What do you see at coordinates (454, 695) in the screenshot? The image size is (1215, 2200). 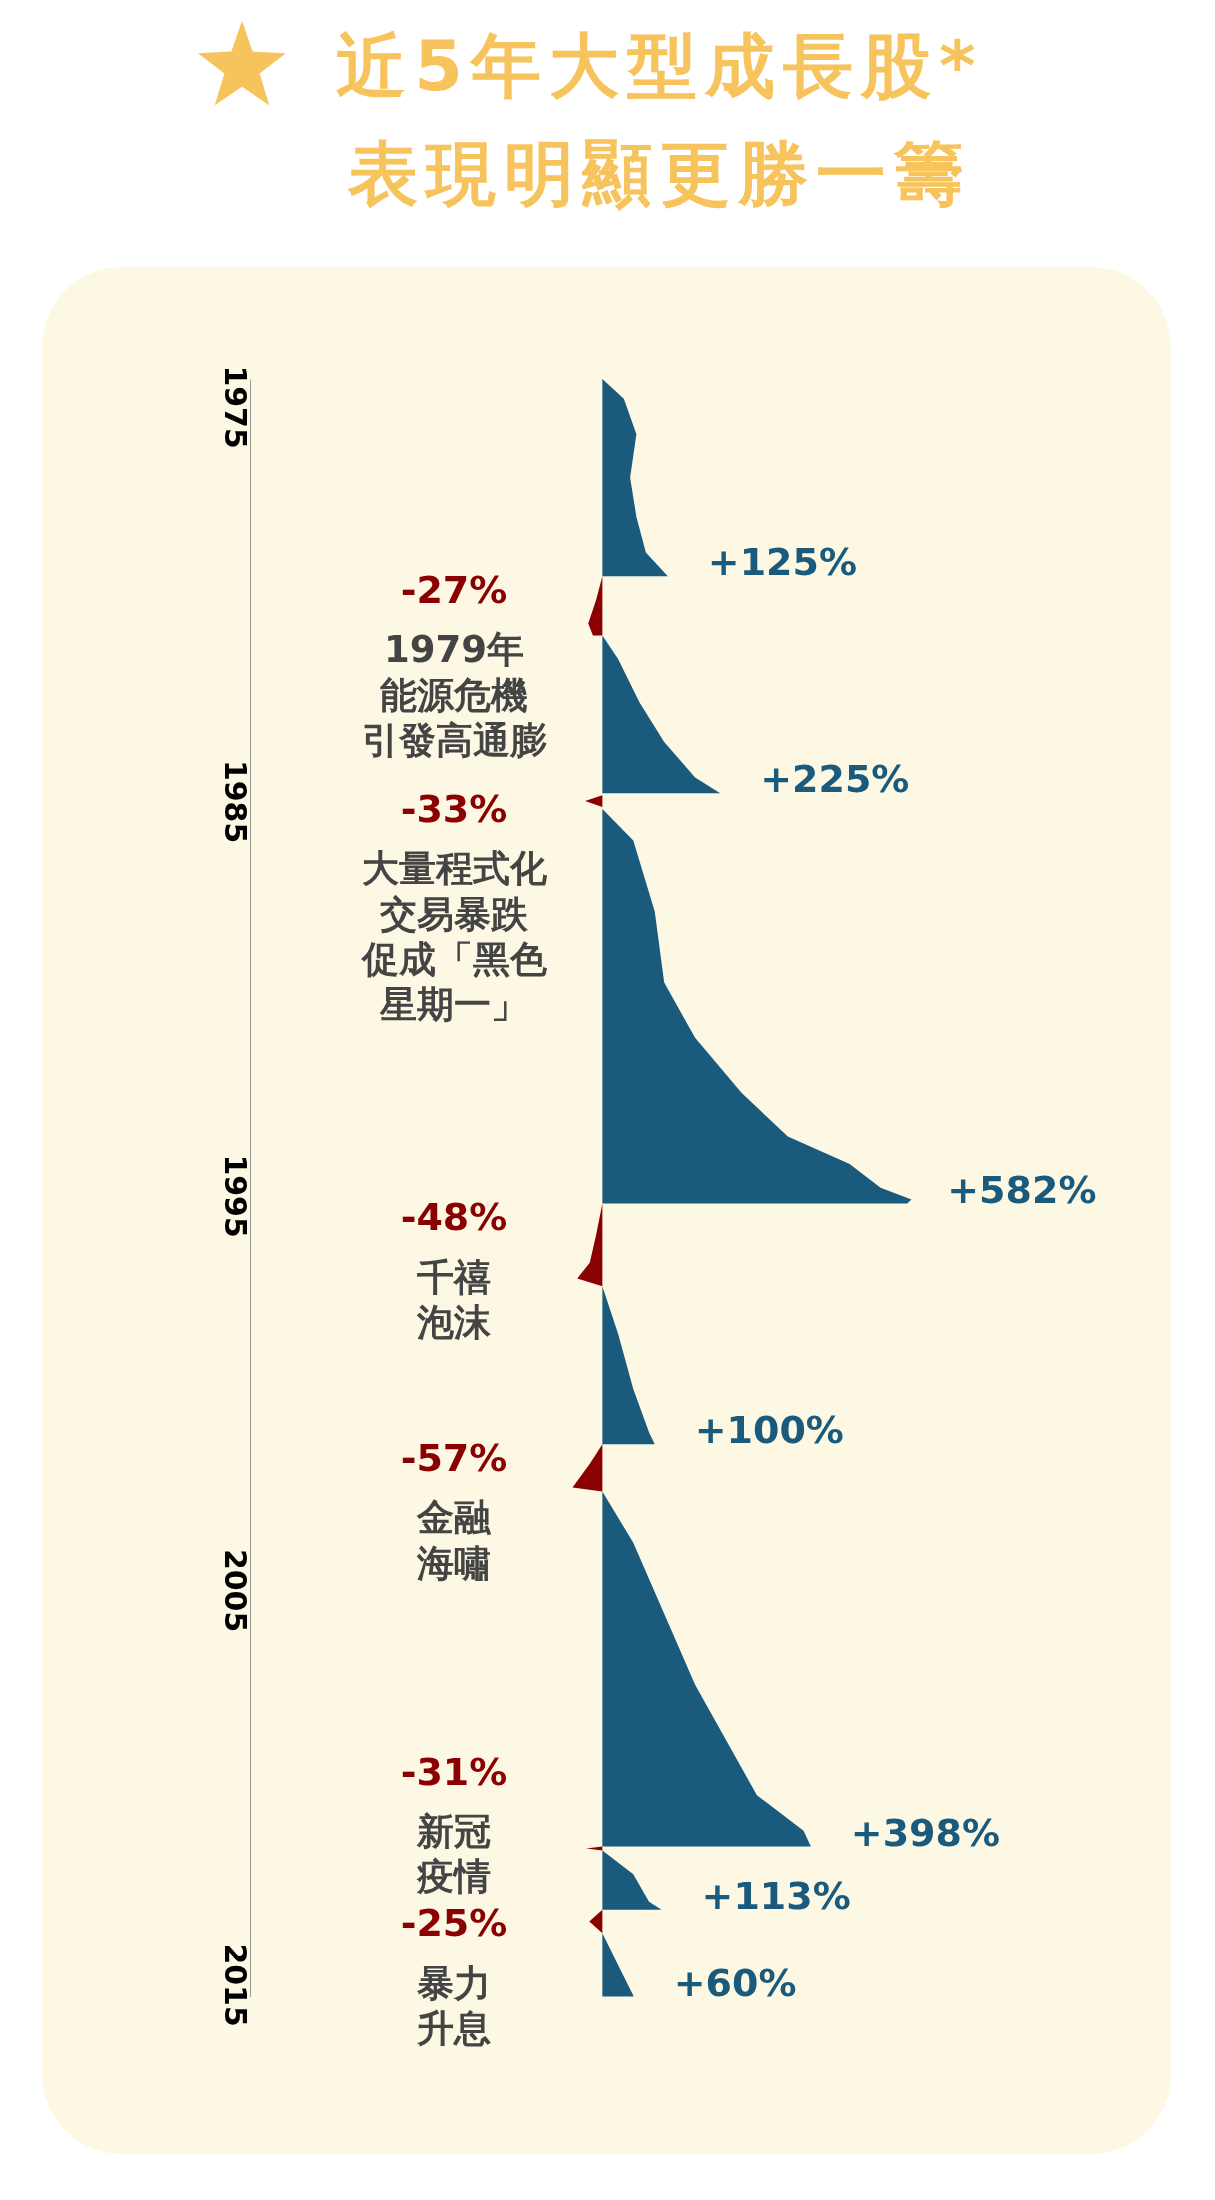 I see `text: 1979年能源危機引發高通膨` at bounding box center [454, 695].